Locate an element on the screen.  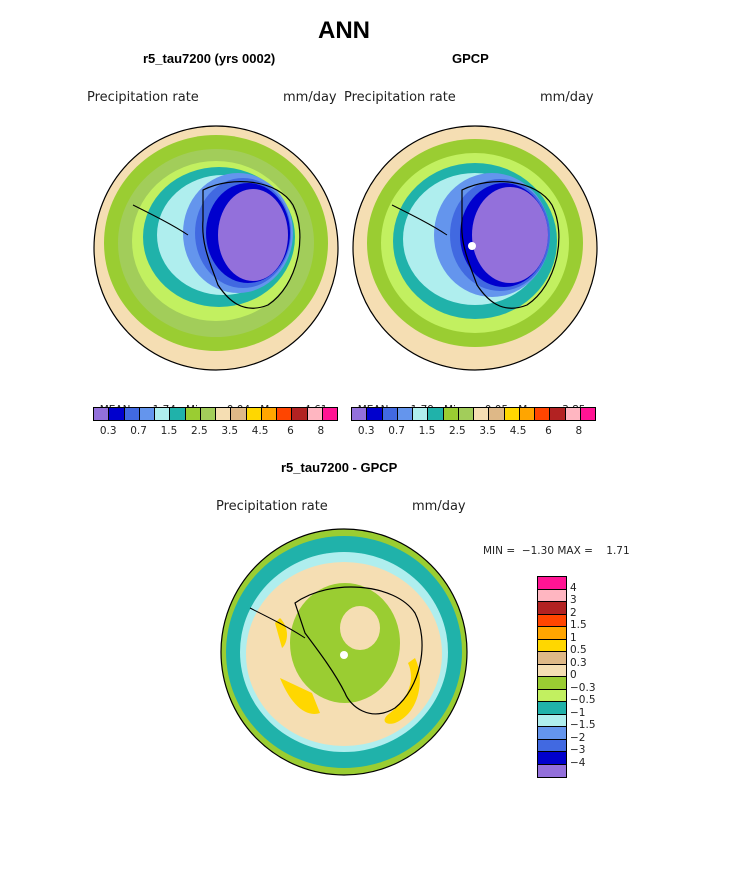
panel1-var-label: Precipitation rate is located at coordinates (143, 97).